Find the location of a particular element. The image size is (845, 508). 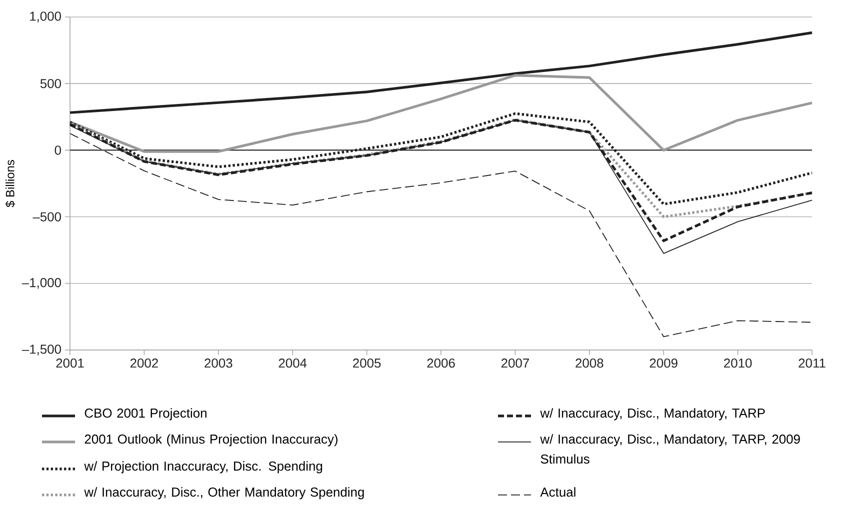

legend-label: Actual is located at coordinates (558, 492).